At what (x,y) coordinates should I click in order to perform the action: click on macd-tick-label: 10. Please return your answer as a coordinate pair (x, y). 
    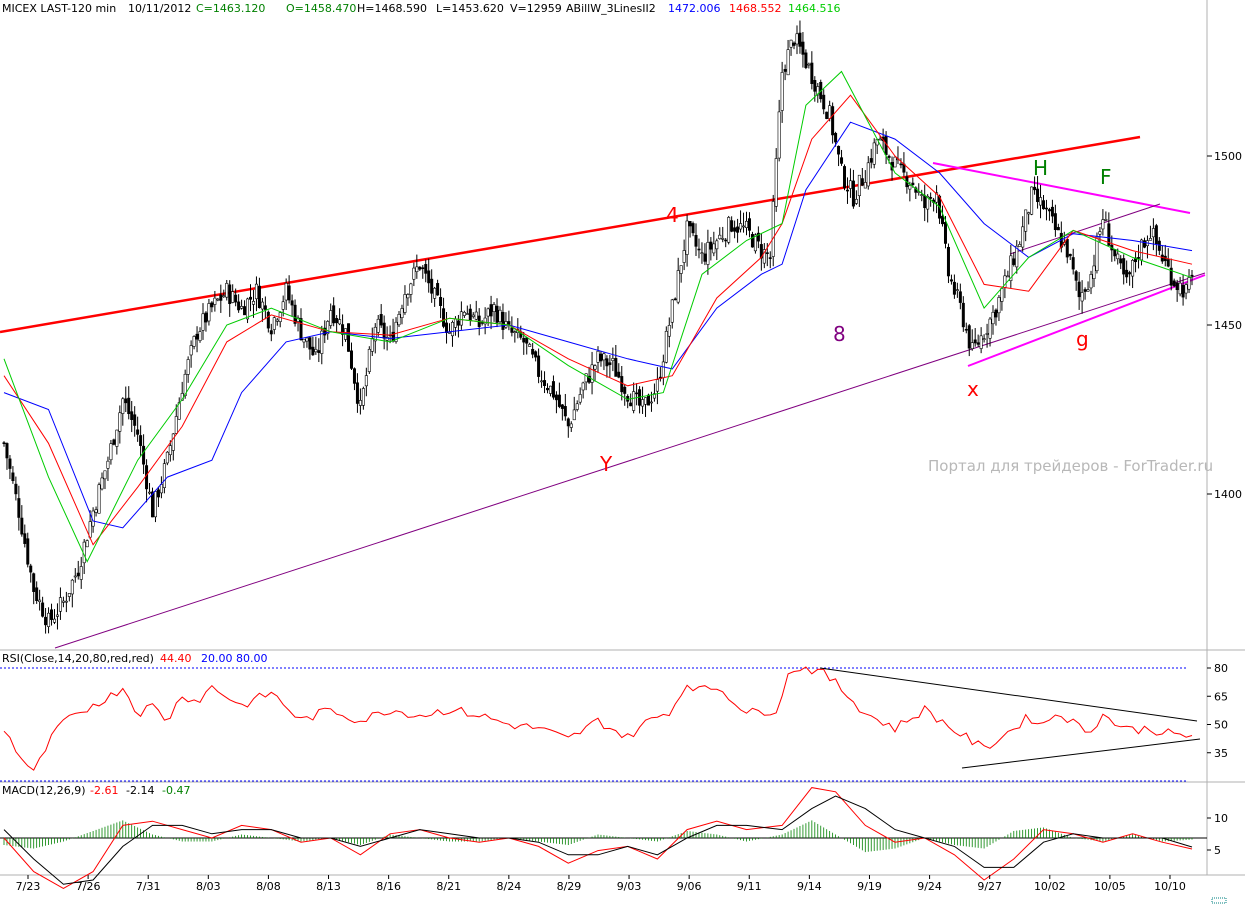
    Looking at the image, I should click on (1221, 818).